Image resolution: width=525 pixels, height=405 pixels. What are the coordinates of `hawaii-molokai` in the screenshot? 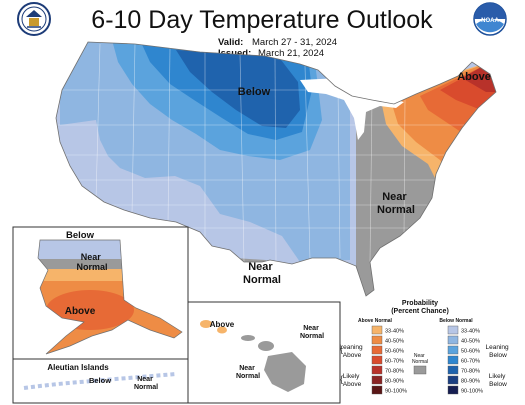 It's located at (248, 338).